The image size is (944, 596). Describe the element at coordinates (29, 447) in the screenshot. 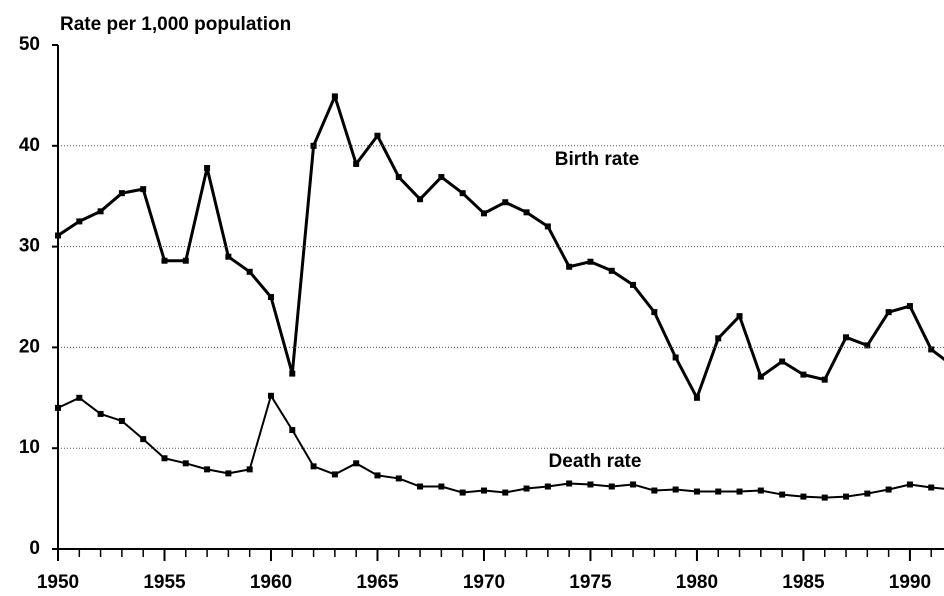

I see `y-tick-label: 10` at that location.